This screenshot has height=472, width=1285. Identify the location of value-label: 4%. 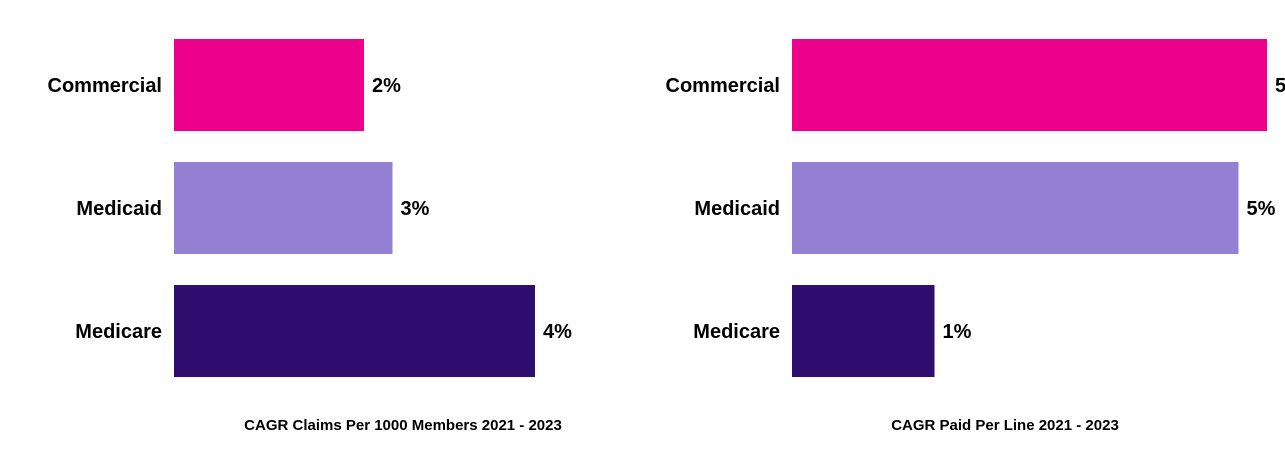
(557, 332).